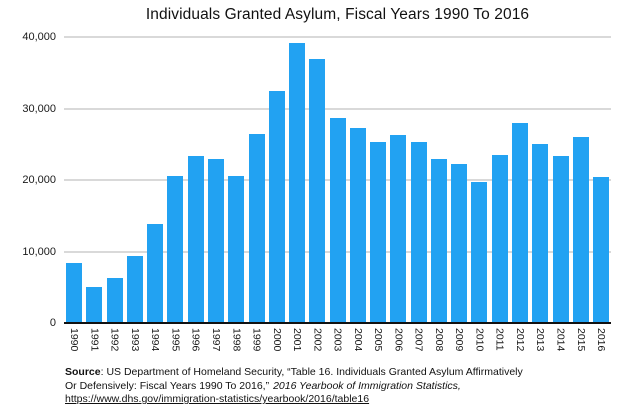 The height and width of the screenshot is (420, 623). I want to click on x-tick-slot-1993: 1993, so click(135, 344).